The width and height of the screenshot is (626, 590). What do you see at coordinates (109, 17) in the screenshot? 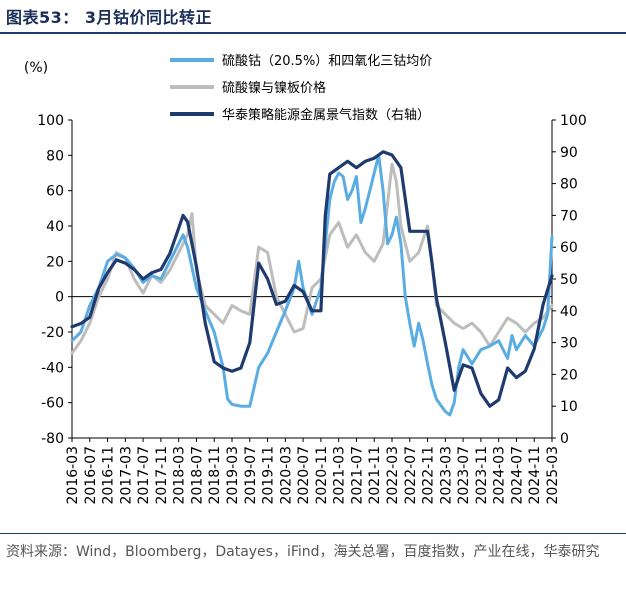
I see `figure-title: 图表53： 3月钴价同比转正` at bounding box center [109, 17].